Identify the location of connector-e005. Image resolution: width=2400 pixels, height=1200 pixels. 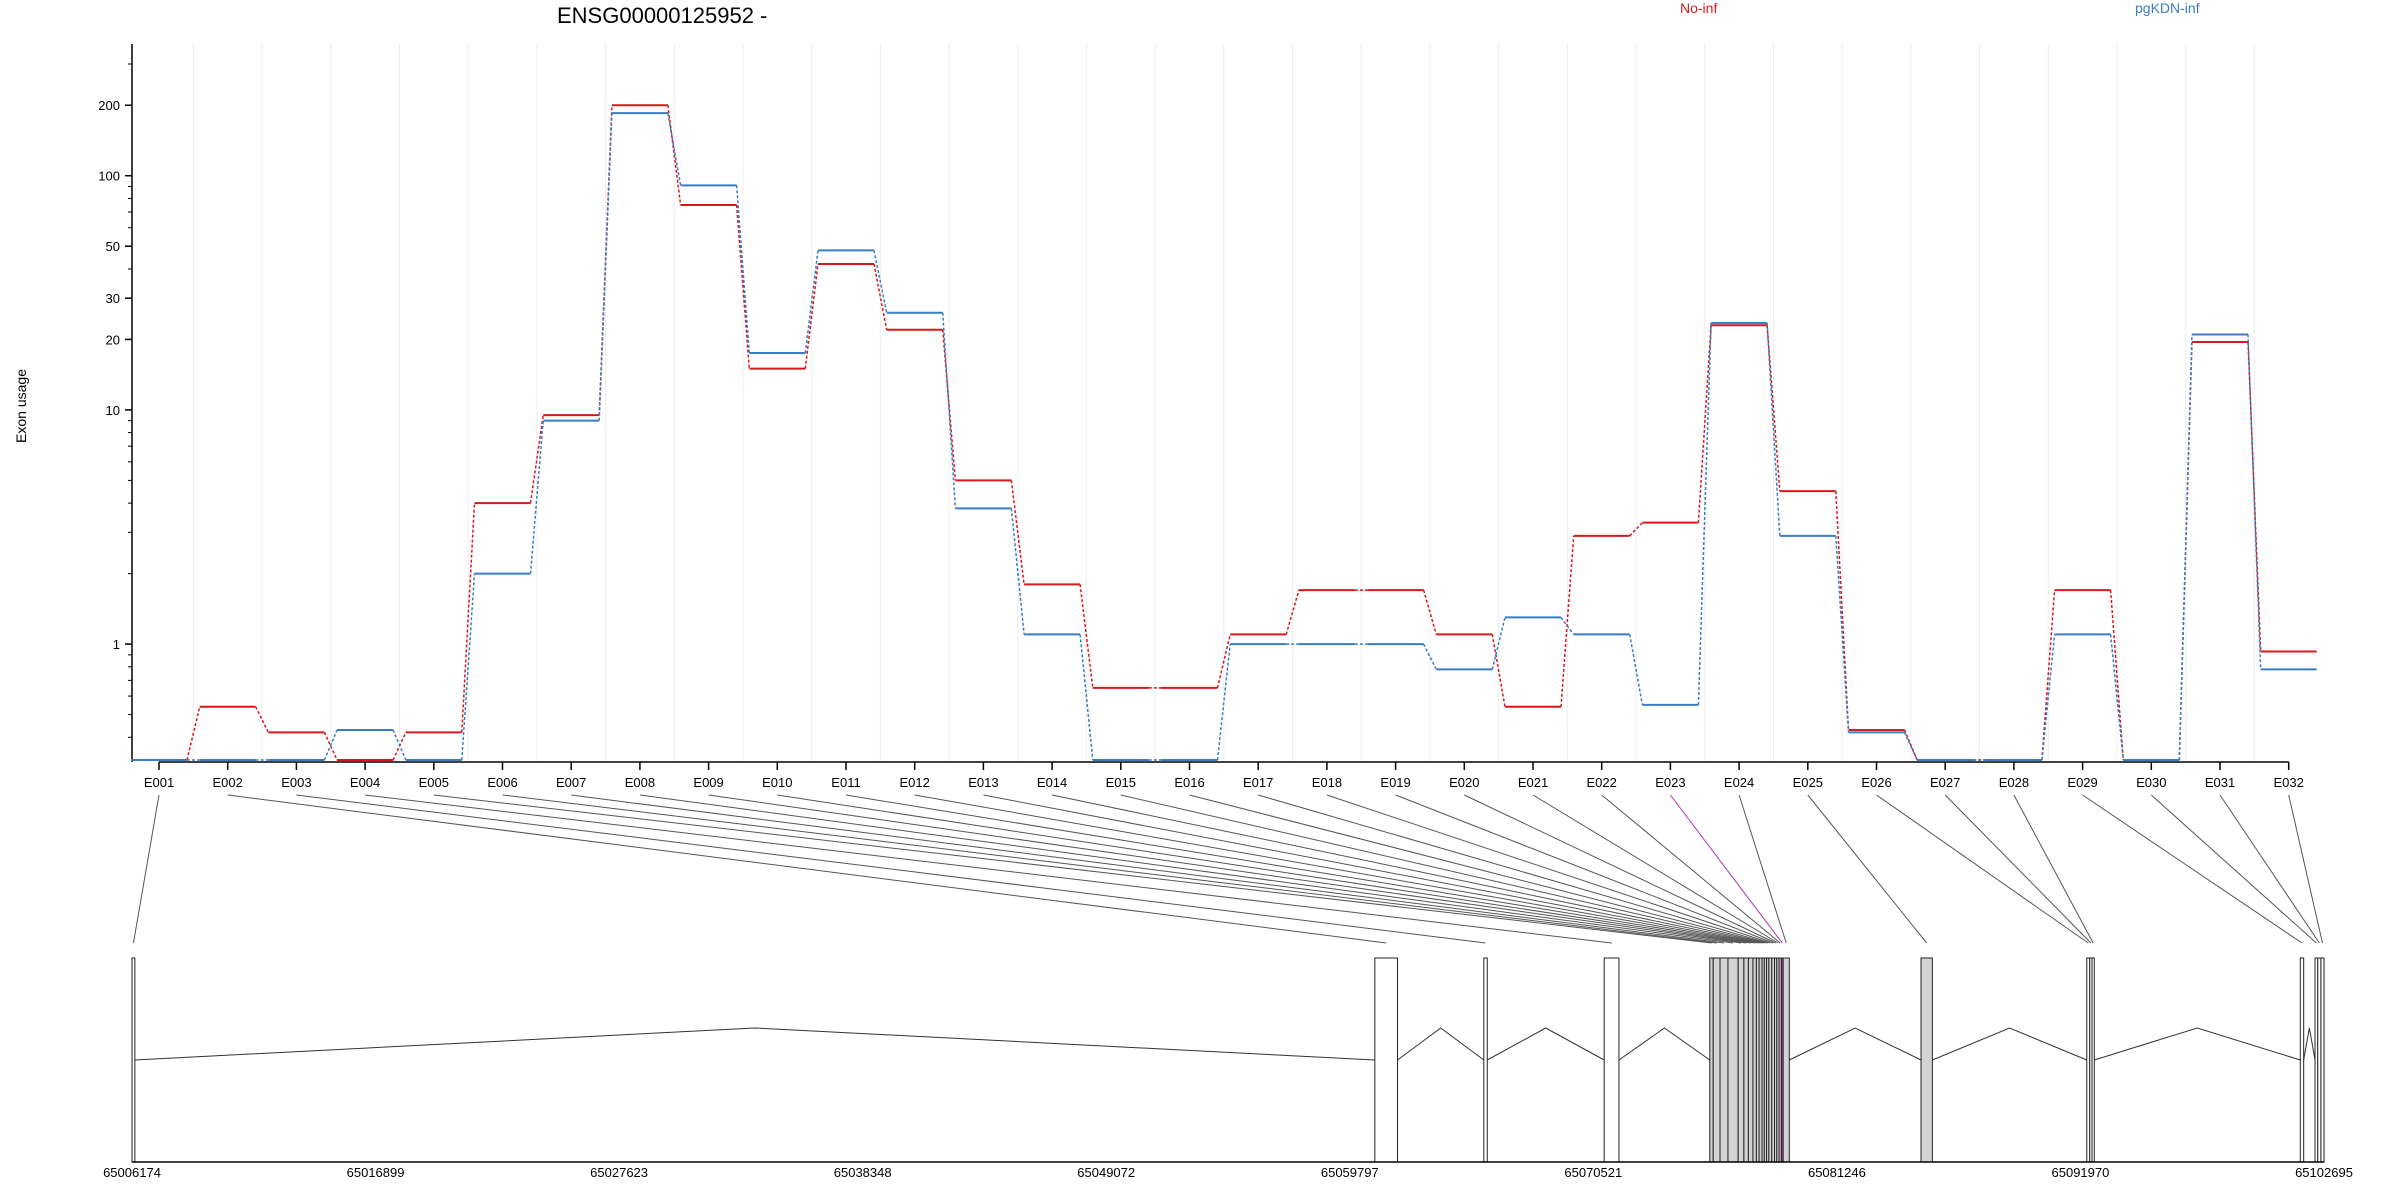
(1072, 869).